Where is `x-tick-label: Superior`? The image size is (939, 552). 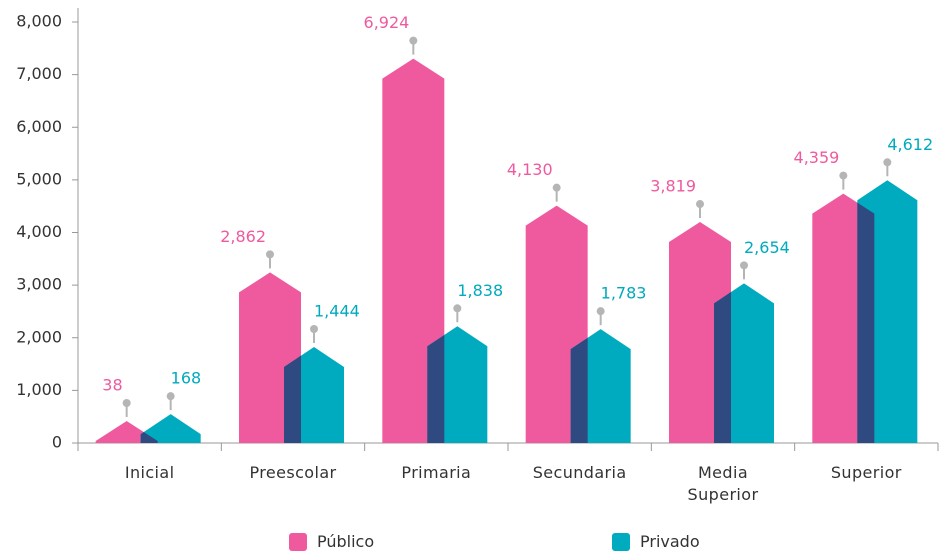 x-tick-label: Superior is located at coordinates (866, 472).